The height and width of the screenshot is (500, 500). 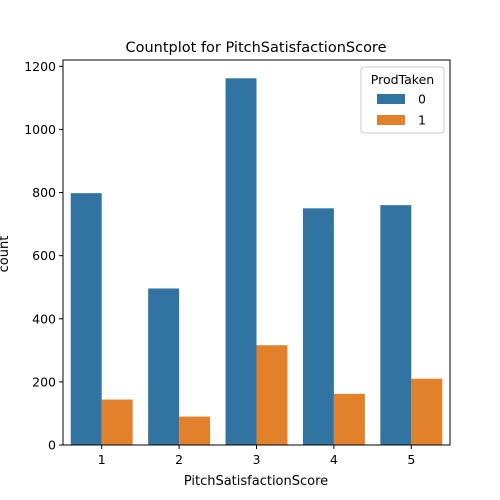 I want to click on x-axis-label: PitchSatisfactionScore, so click(x=256, y=481).